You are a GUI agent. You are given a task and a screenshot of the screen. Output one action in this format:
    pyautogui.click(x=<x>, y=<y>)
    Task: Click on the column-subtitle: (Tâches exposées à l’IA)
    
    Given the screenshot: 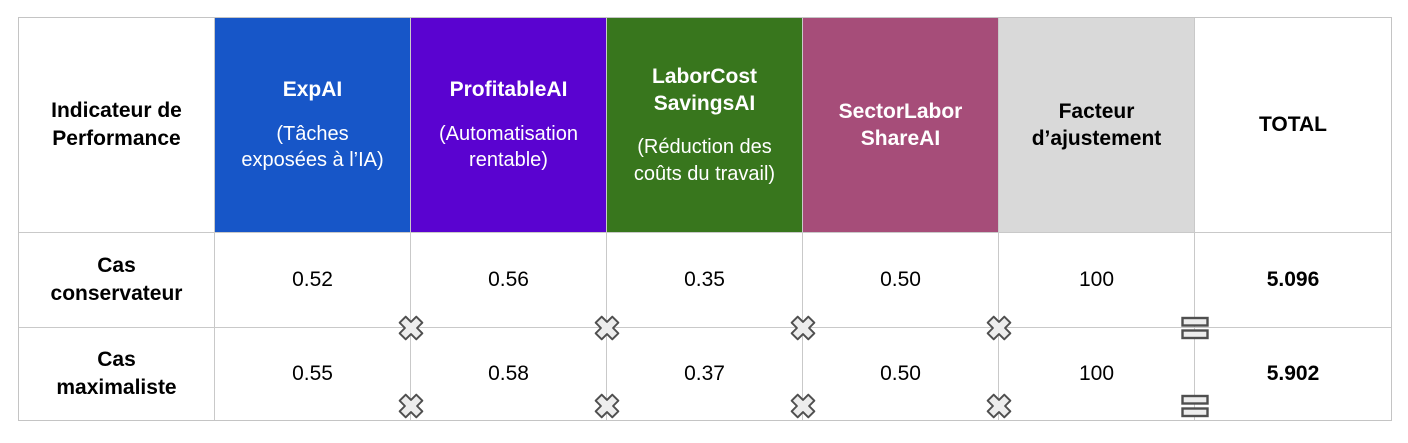 What is the action you would take?
    pyautogui.click(x=312, y=147)
    